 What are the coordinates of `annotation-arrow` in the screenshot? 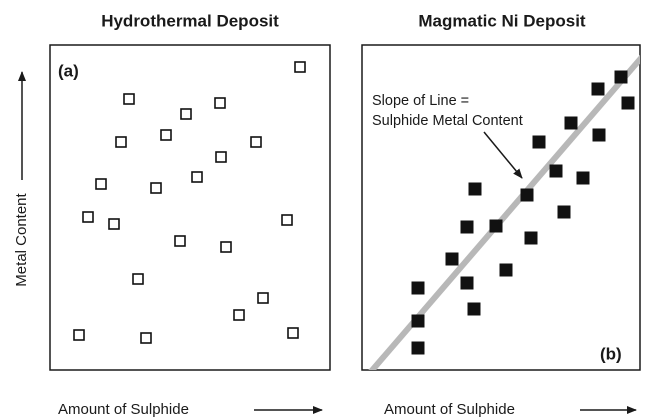 It's located at (503, 155).